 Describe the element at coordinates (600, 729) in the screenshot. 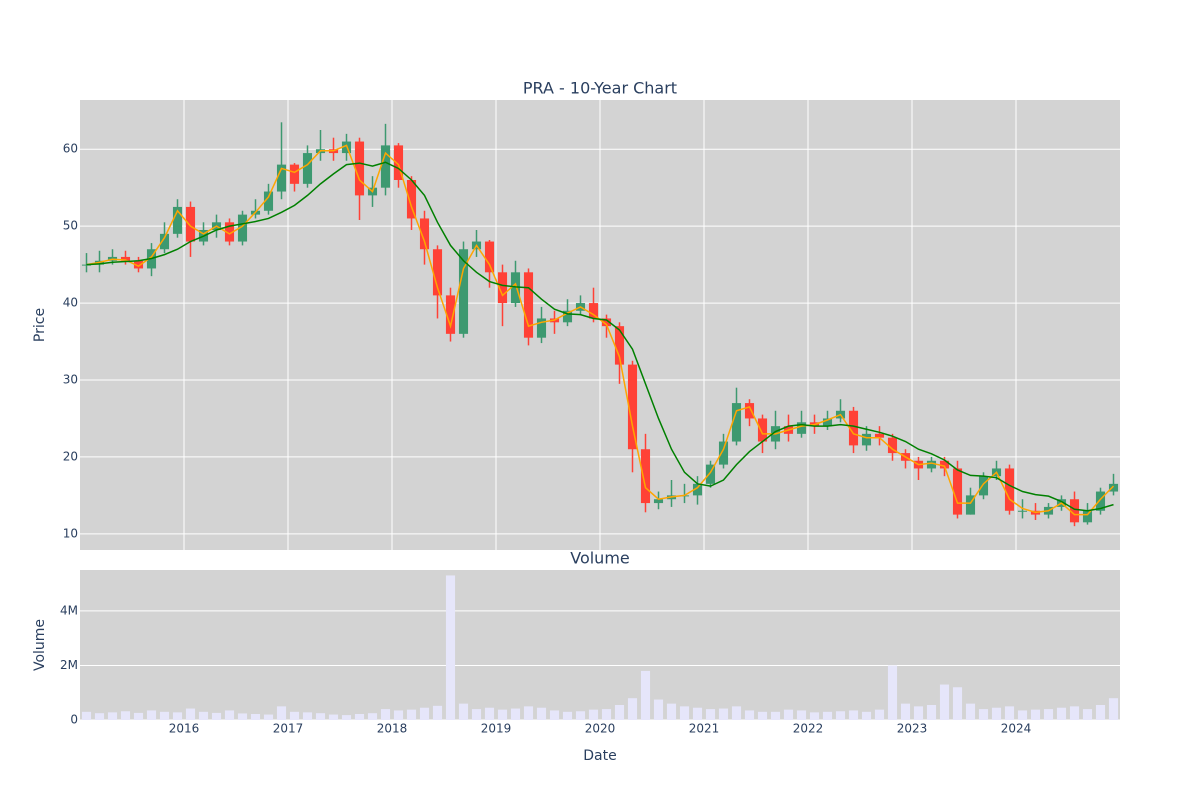

I see `x-tick-label: 2020` at that location.